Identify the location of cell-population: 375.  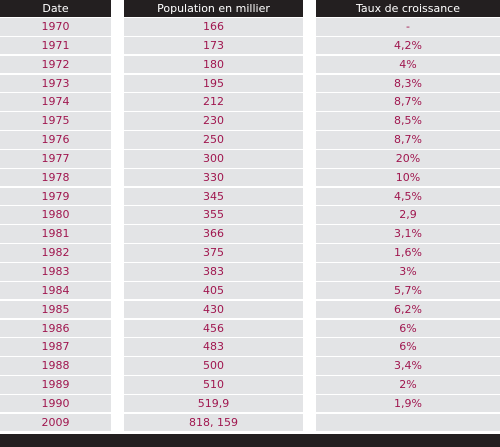
(213, 253).